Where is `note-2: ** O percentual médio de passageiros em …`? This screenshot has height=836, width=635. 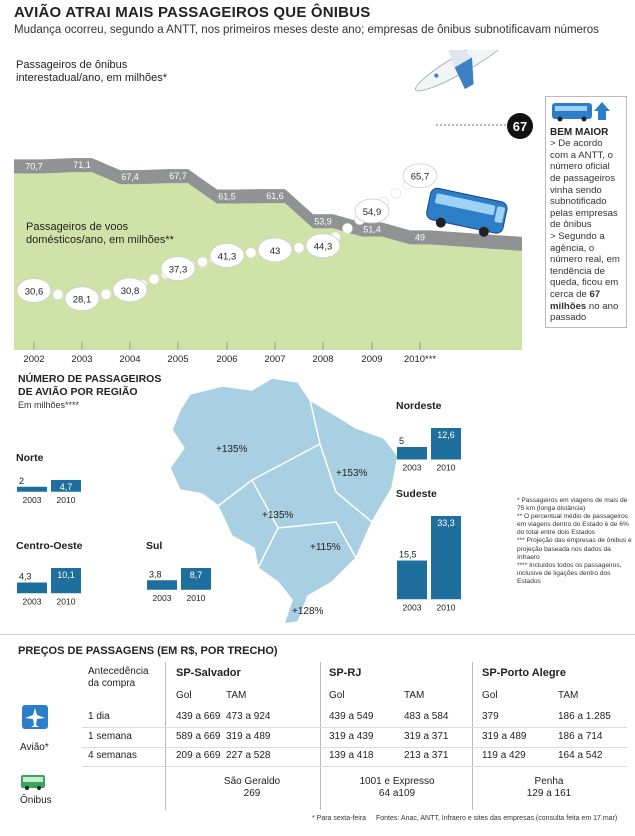 note-2: ** O percentual médio de passageiros em … is located at coordinates (573, 525).